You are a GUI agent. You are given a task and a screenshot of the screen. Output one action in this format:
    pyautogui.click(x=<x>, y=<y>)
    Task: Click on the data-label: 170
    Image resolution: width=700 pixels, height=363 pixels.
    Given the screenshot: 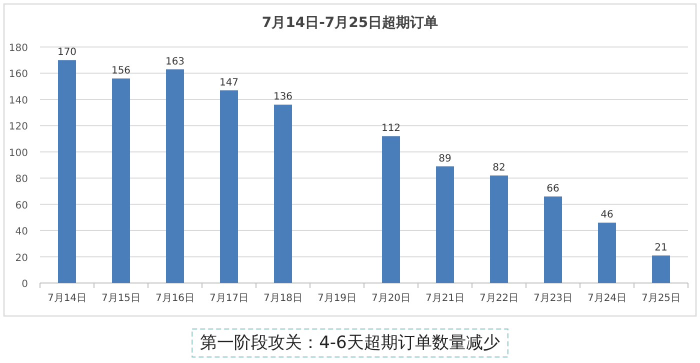 What is the action you would take?
    pyautogui.click(x=67, y=52)
    